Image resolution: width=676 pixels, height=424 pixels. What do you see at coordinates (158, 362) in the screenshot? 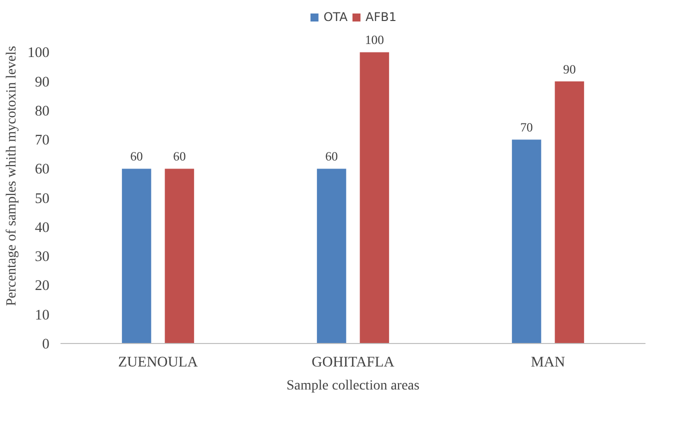
I see `x-tick-label: ZUENOULA` at bounding box center [158, 362].